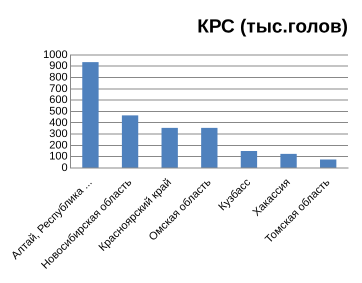 This screenshot has height=283, width=362. I want to click on y-tick-label: 700, so click(58, 88).